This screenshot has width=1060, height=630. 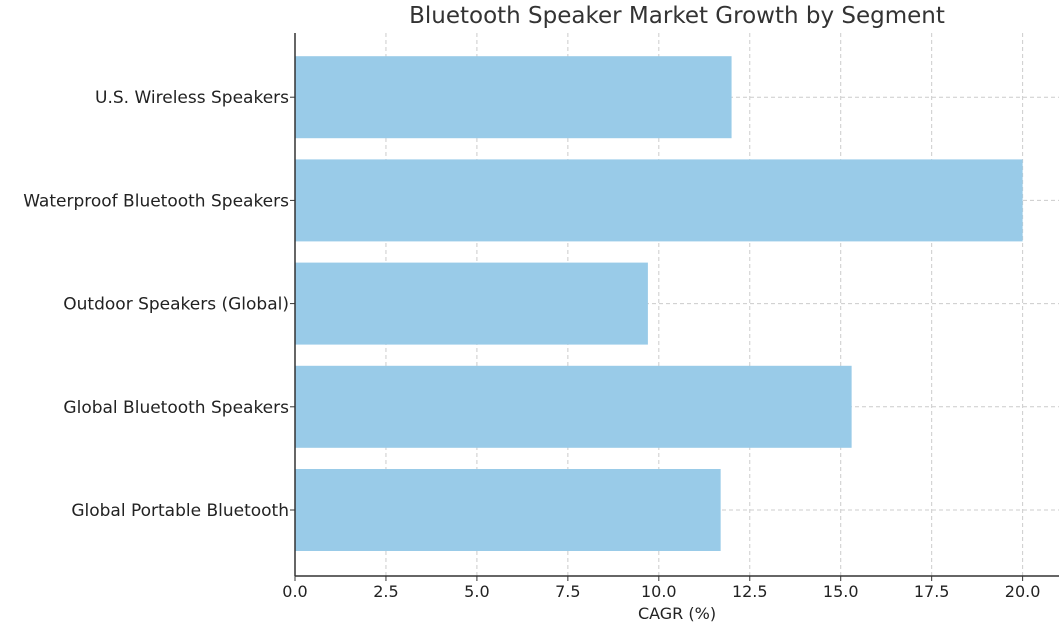 I want to click on x-tick-label: 20.0, so click(x=1023, y=591).